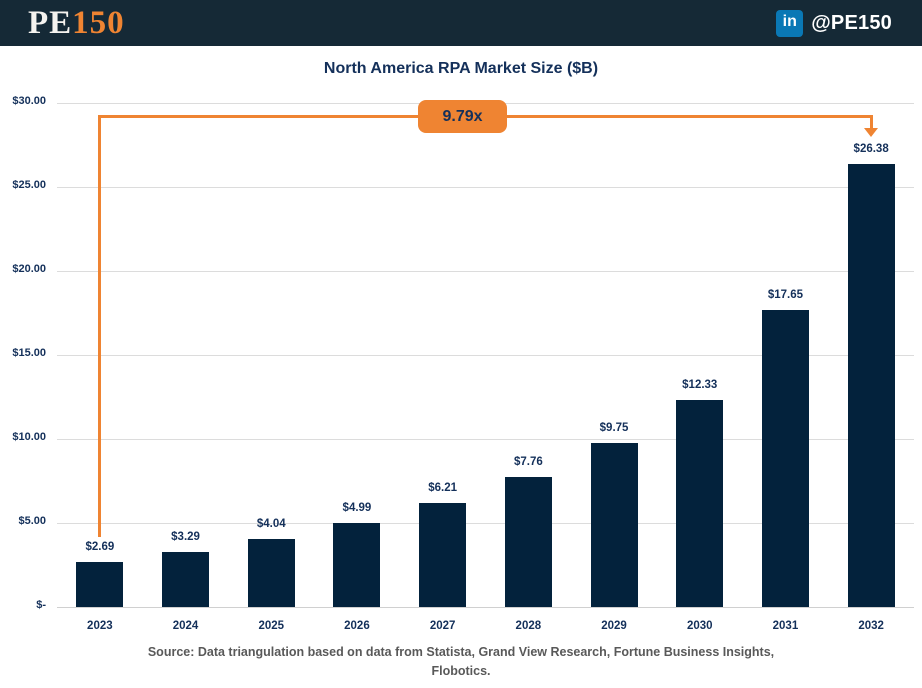 This screenshot has height=688, width=922. I want to click on pe150-logo: PE 150, so click(76, 22).